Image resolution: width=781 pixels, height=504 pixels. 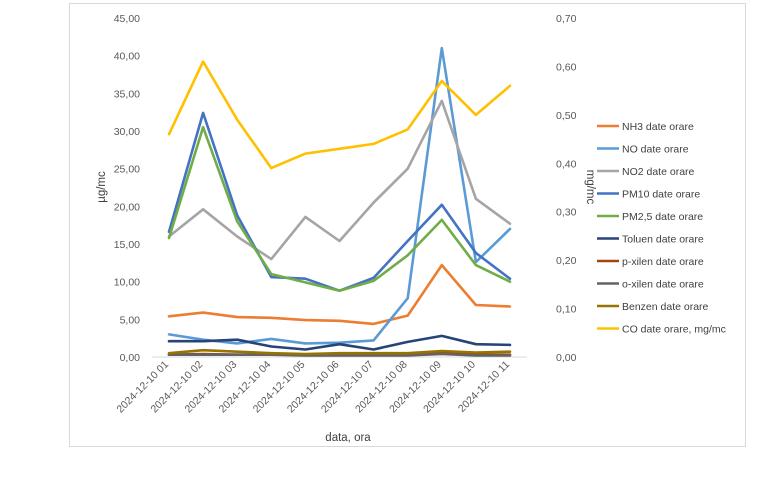 I want to click on y-tick-label: 0,00, so click(x=130, y=358).